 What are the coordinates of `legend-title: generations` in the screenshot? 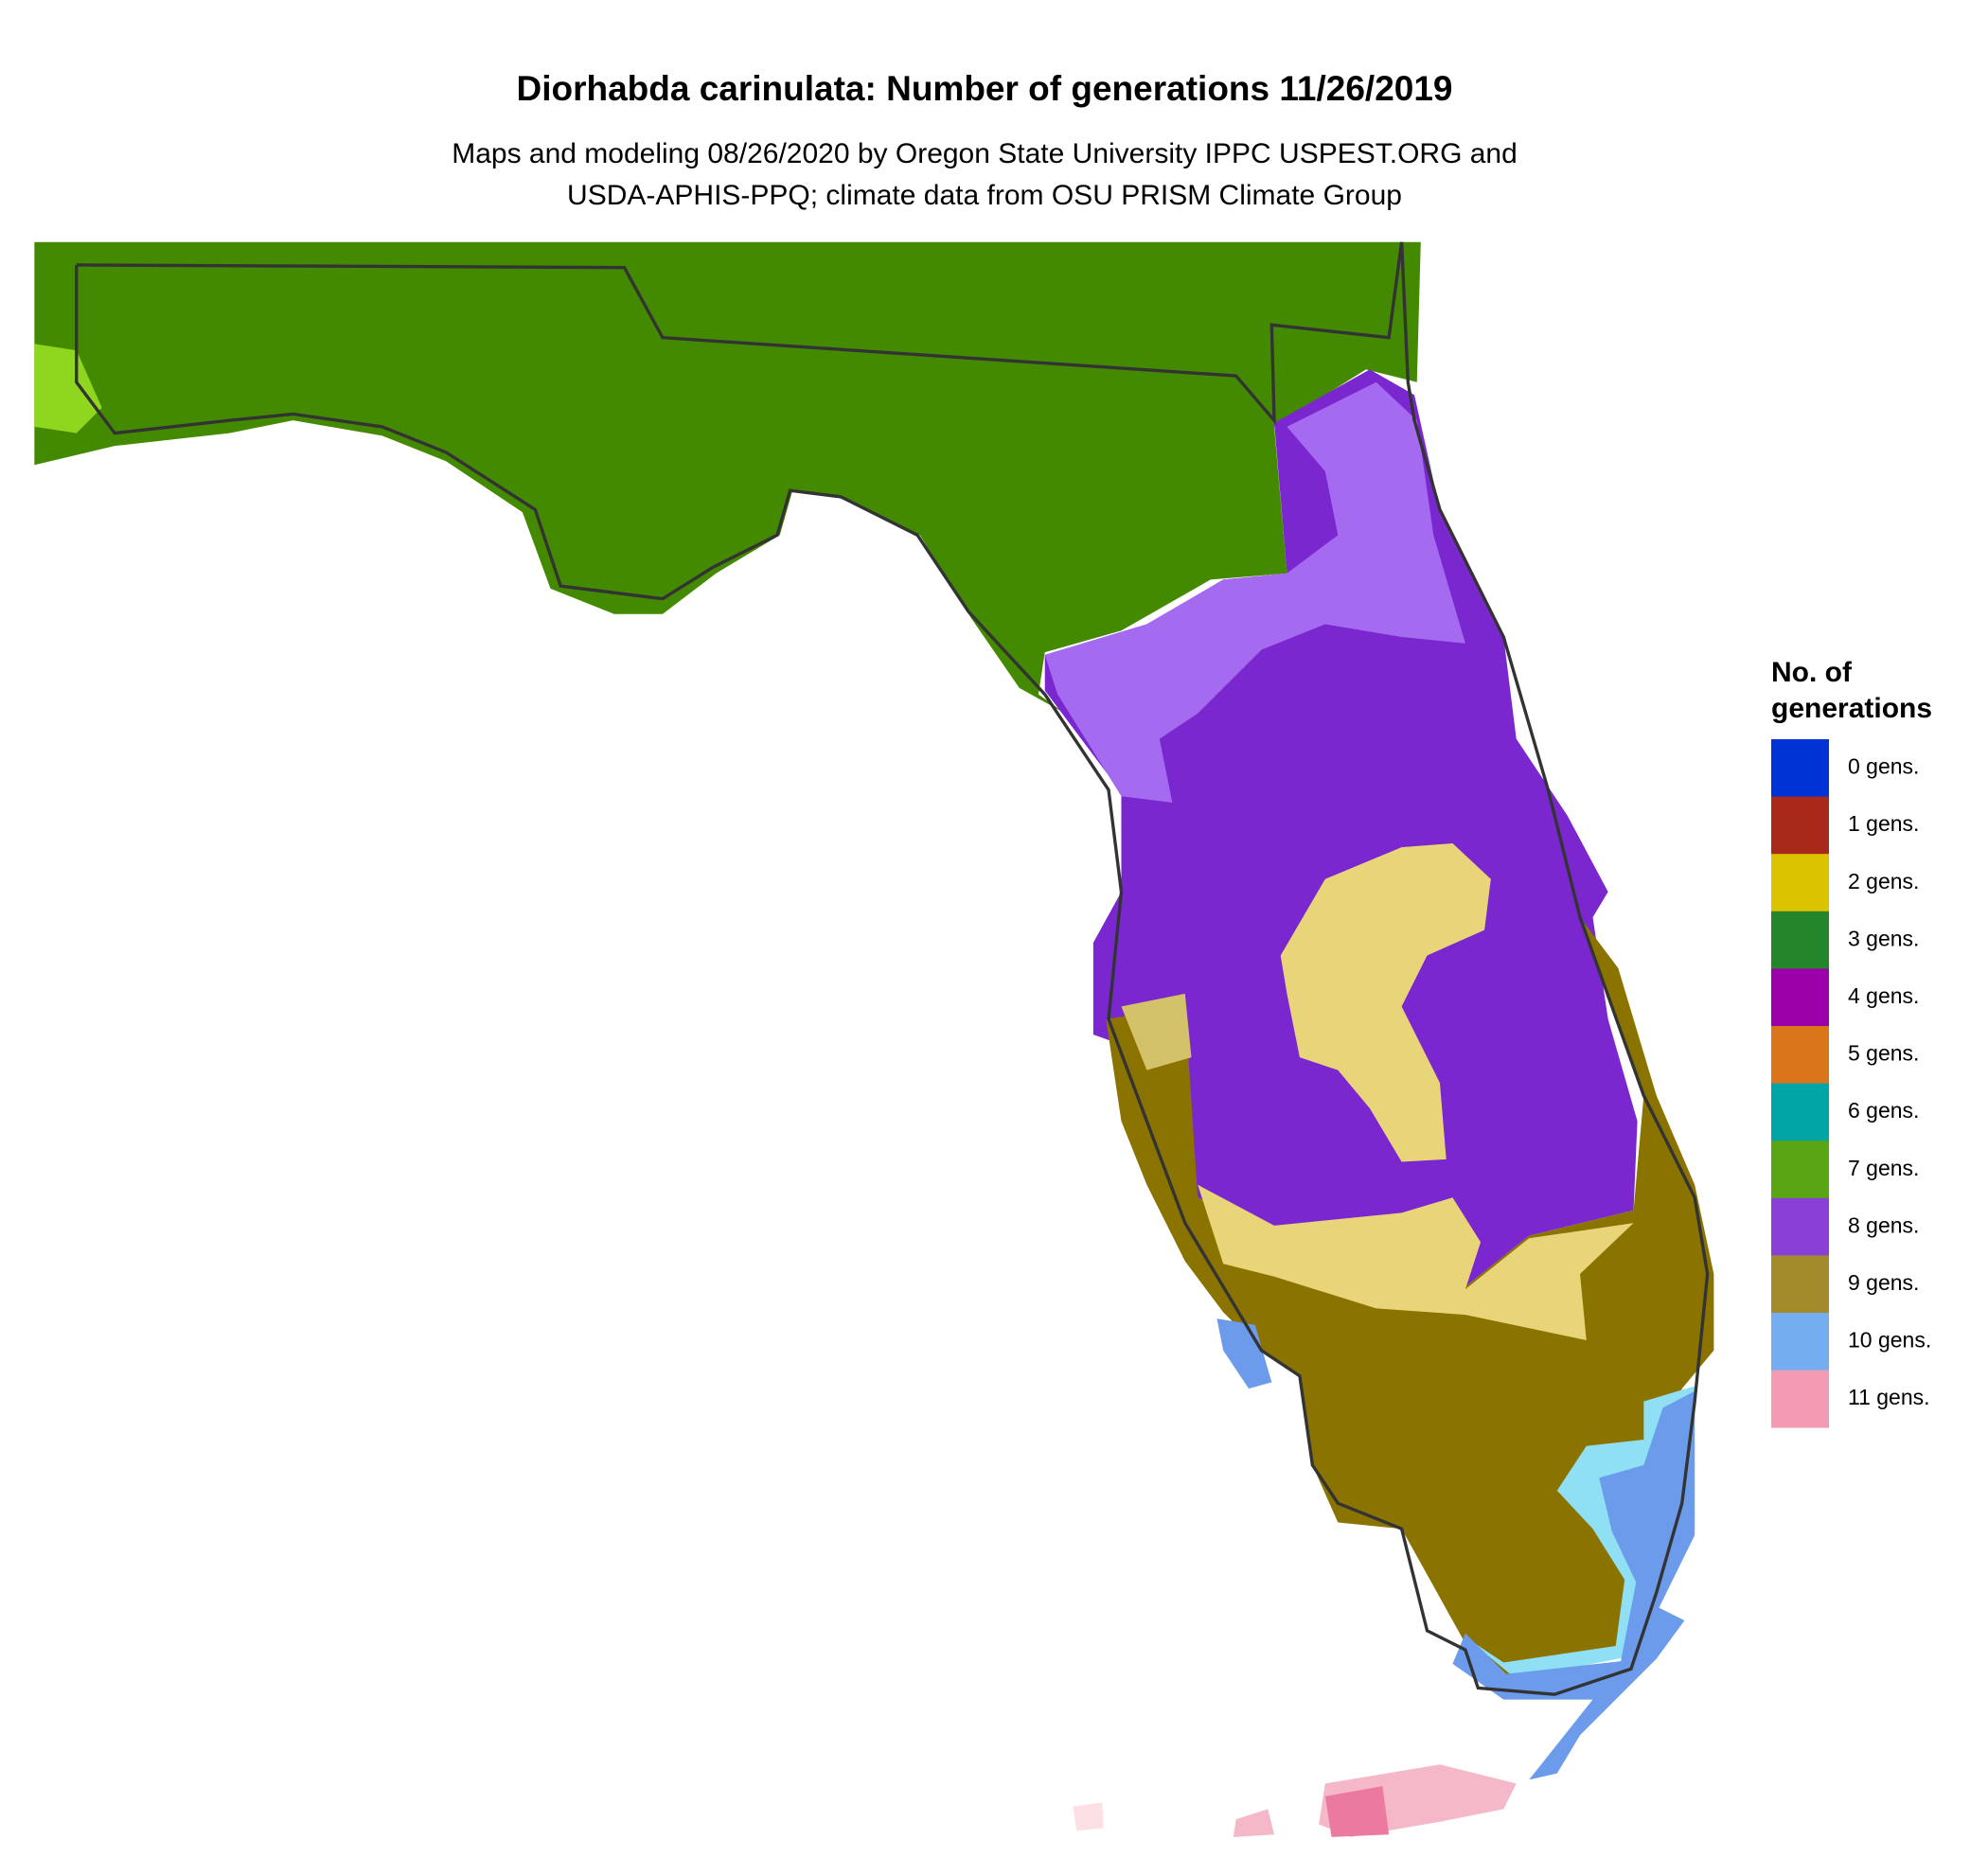 It's located at (1851, 708).